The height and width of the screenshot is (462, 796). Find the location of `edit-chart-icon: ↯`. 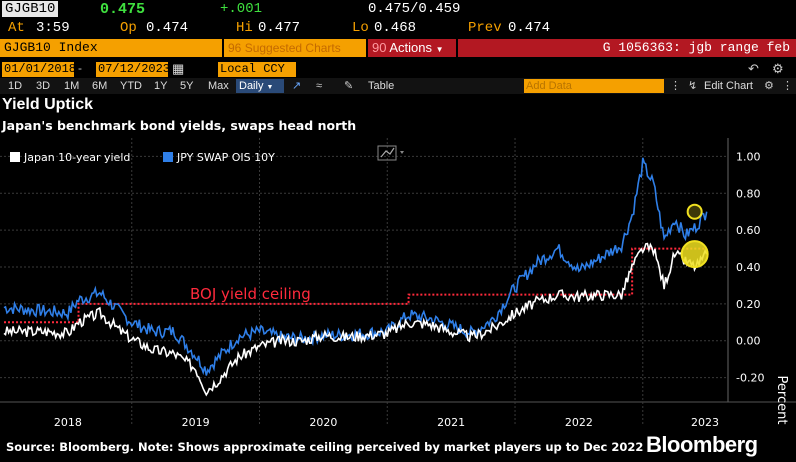

edit-chart-icon: ↯ is located at coordinates (693, 86).